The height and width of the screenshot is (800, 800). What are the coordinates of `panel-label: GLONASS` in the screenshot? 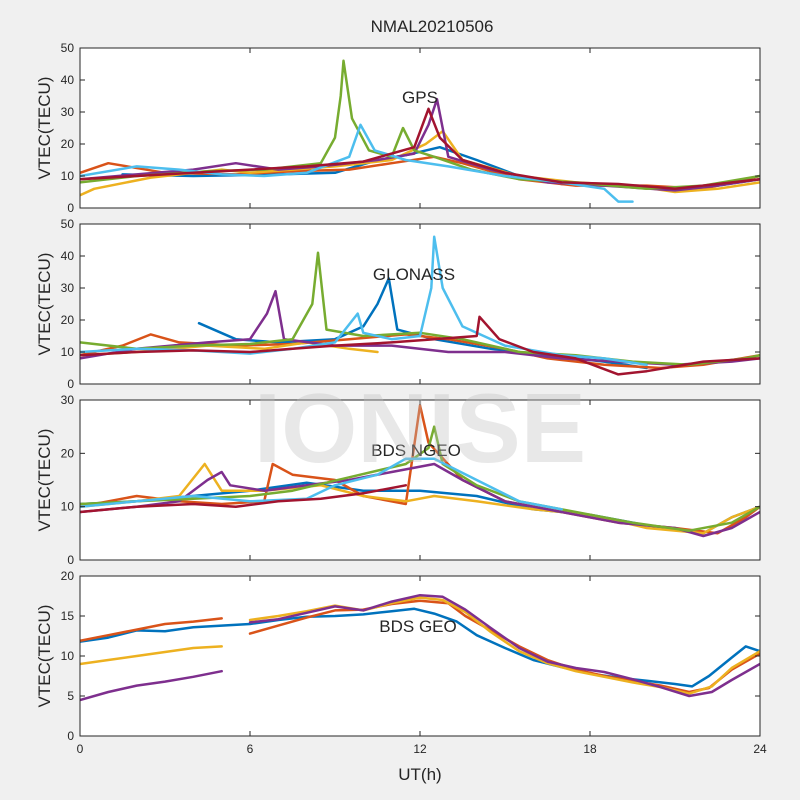 It's located at (414, 274).